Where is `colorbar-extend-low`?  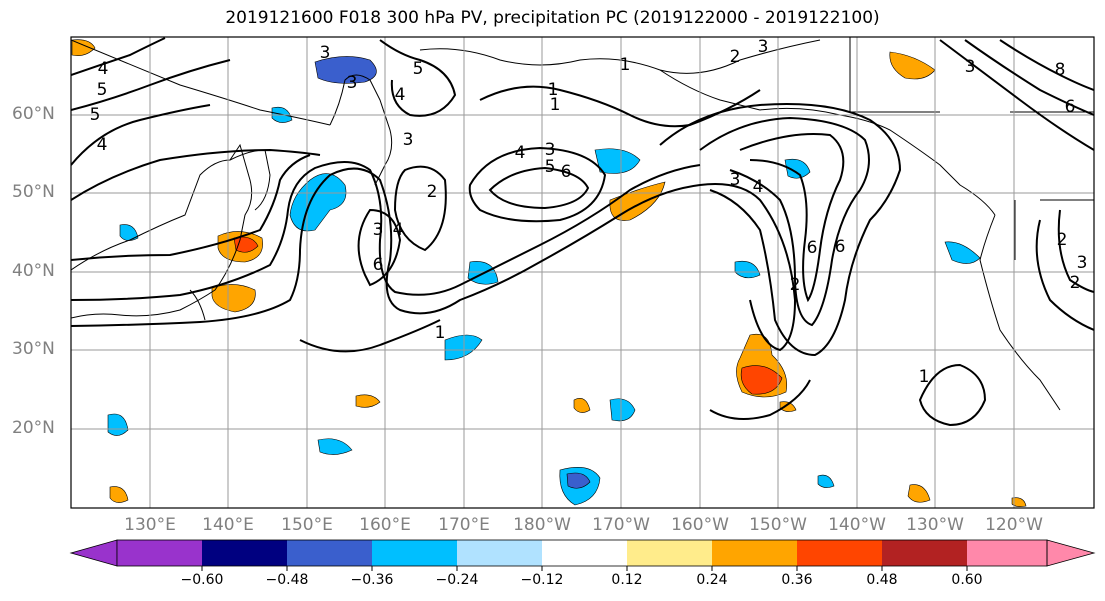 colorbar-extend-low is located at coordinates (93, 553).